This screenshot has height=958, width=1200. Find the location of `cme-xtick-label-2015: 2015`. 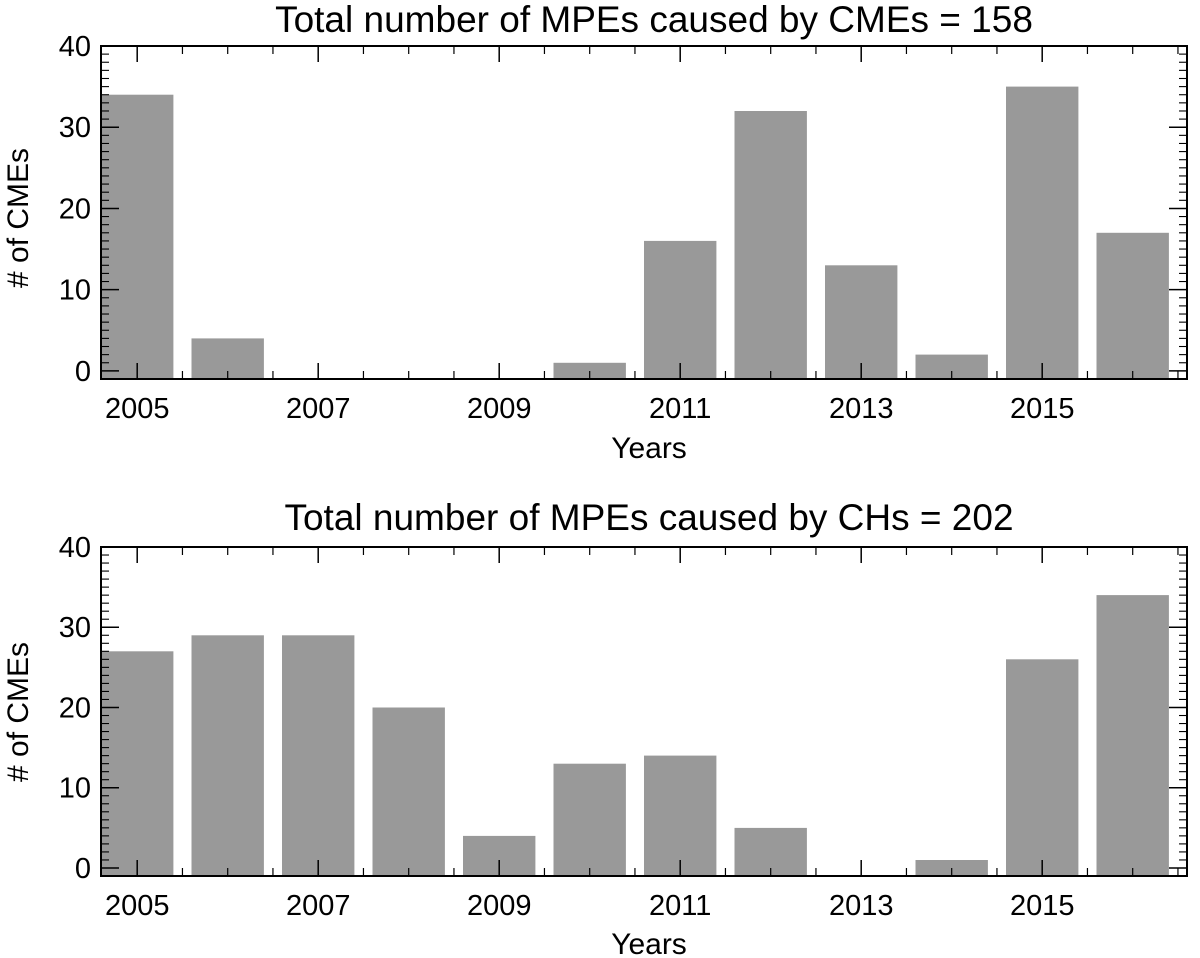

cme-xtick-label-2015: 2015 is located at coordinates (1042, 409).